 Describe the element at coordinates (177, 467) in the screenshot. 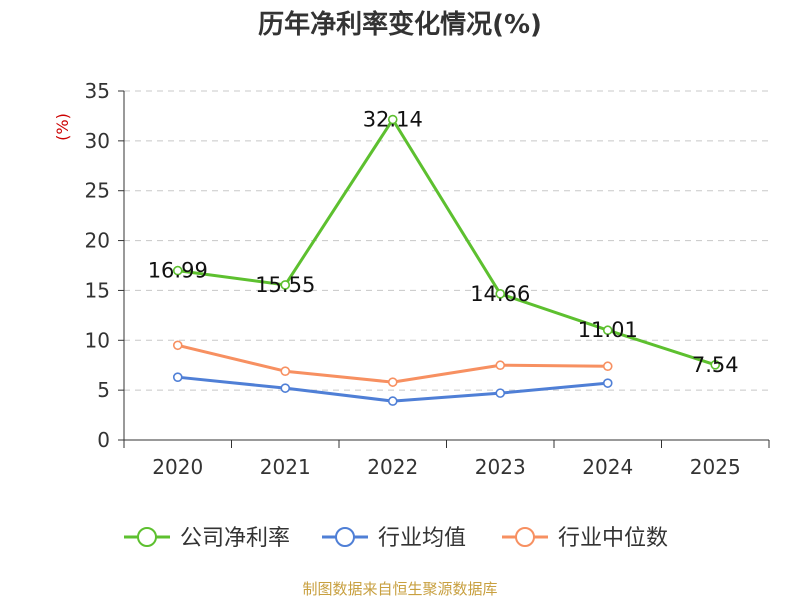

I see `x-tick-label: 2020` at that location.